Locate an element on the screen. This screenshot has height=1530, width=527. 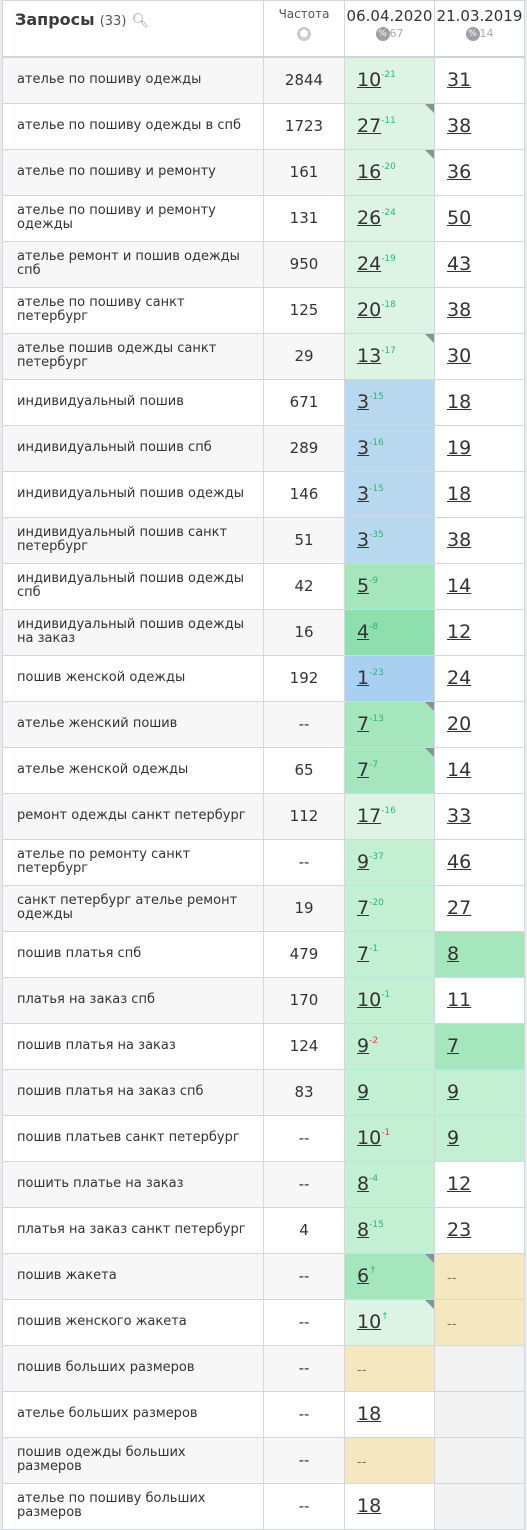
position-link: 43 is located at coordinates (459, 264).